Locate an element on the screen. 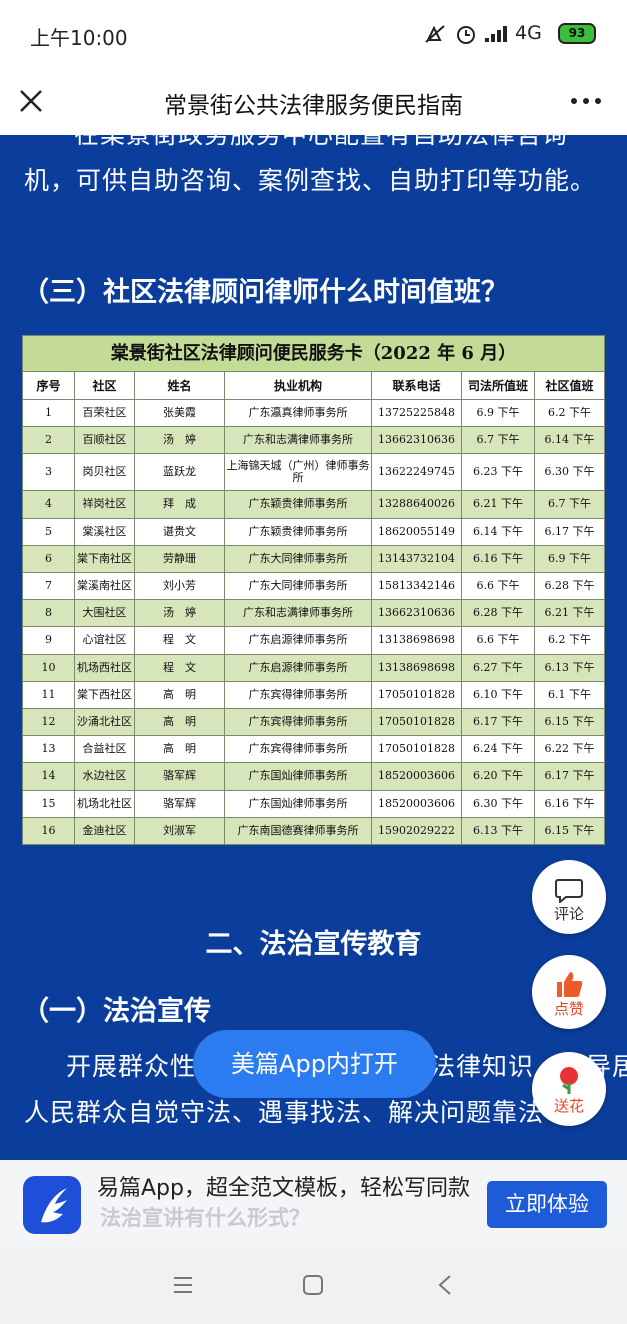 The image size is (627, 1324). page-title: 常景街公共法律服务便民指南 is located at coordinates (313, 106).